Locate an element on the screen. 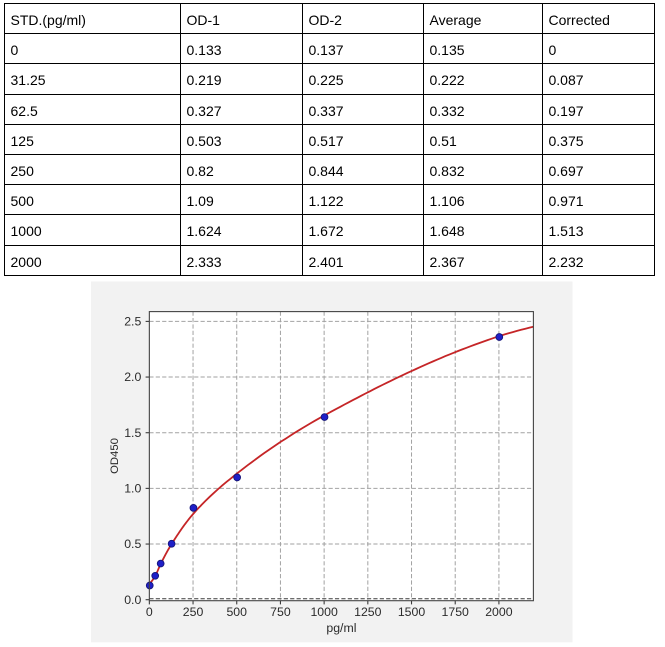 Image resolution: width=665 pixels, height=647 pixels. svg-text: 1250 is located at coordinates (368, 612).